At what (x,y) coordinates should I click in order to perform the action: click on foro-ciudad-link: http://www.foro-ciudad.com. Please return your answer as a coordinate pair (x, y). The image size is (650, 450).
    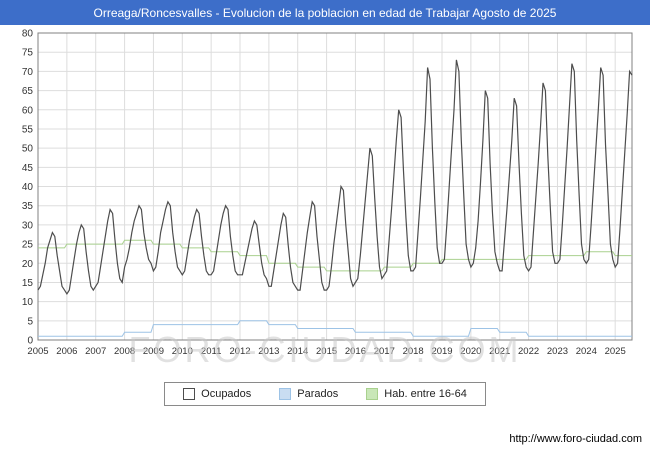
    Looking at the image, I should click on (575, 439).